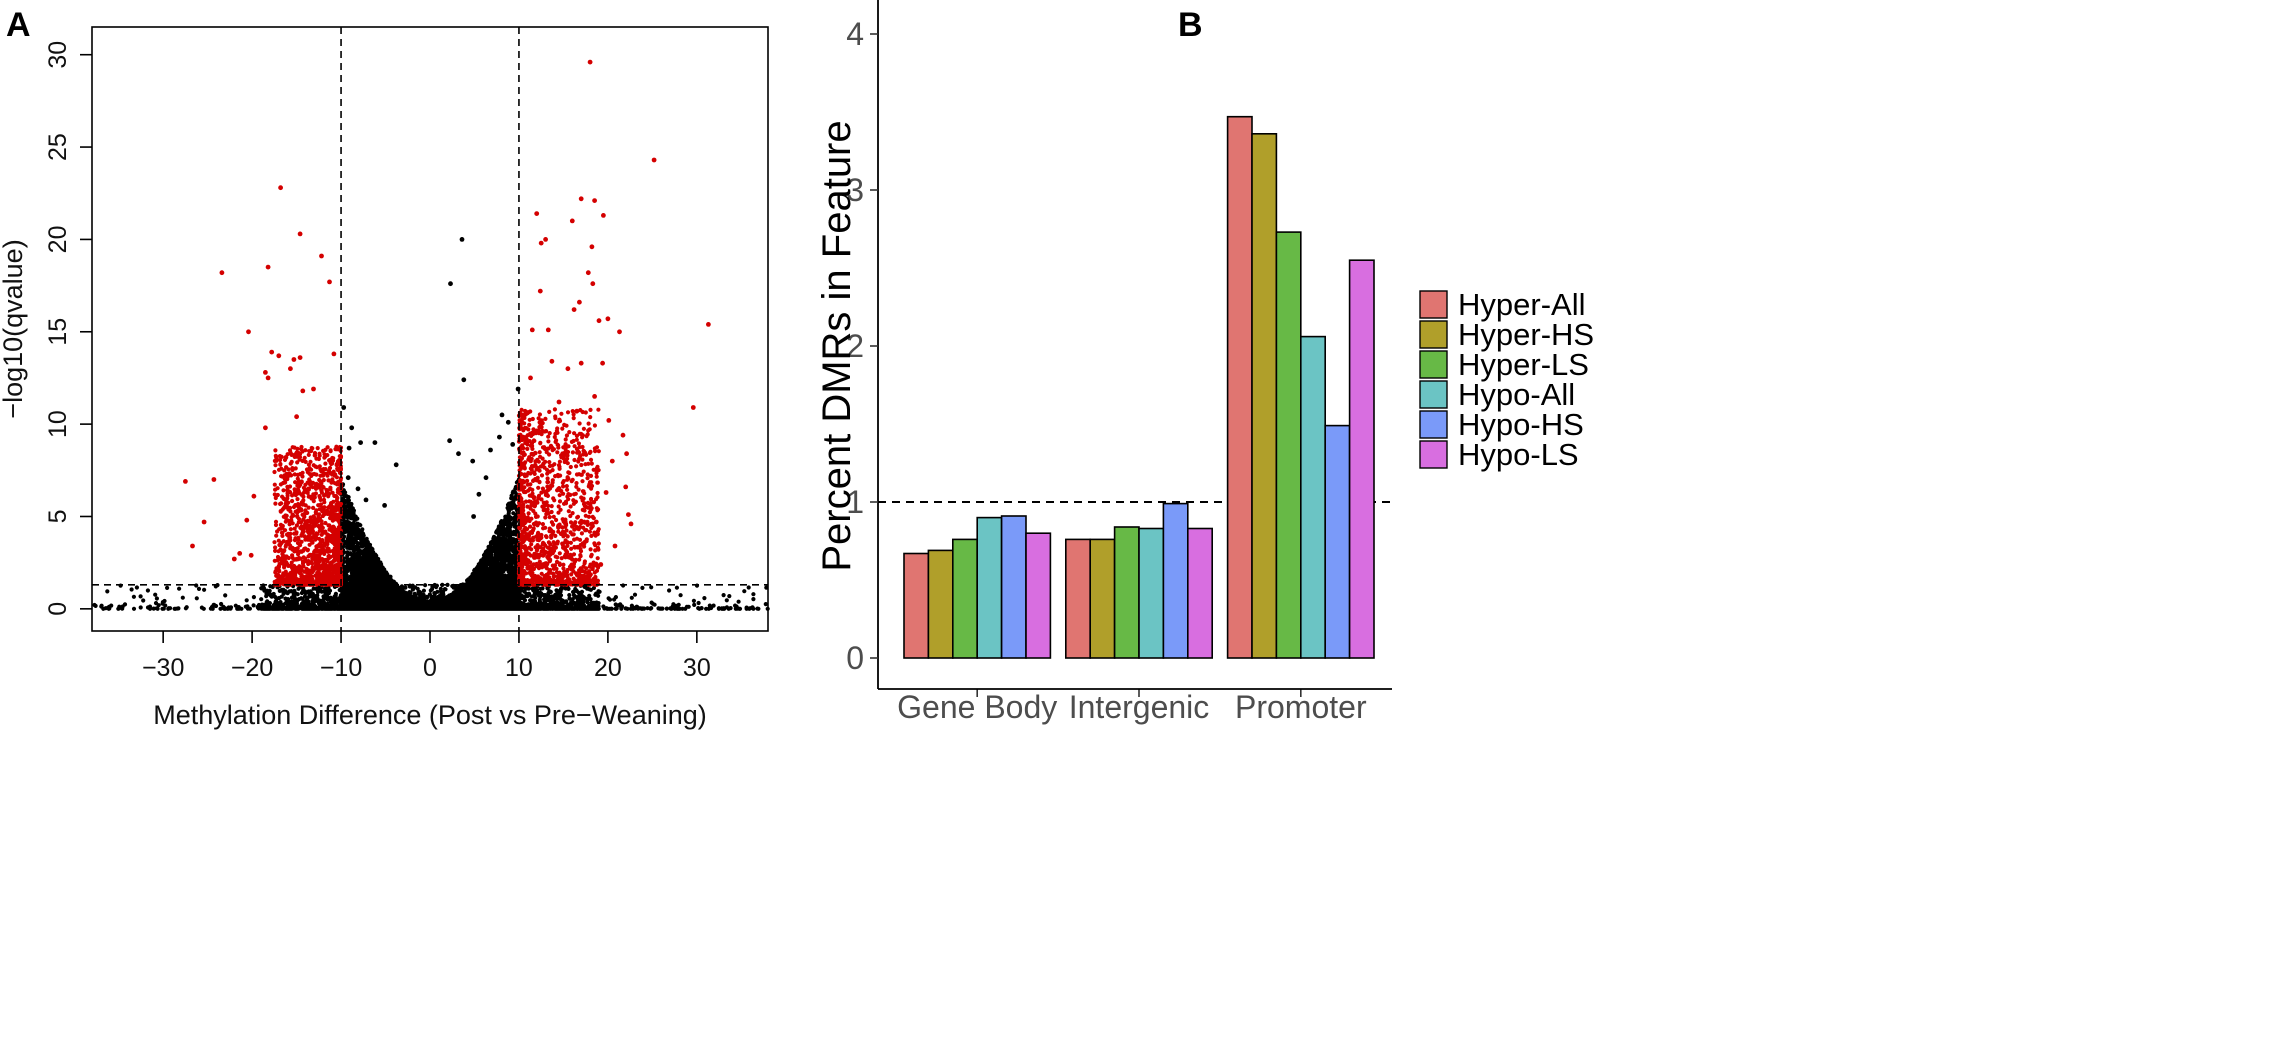 The image size is (2280, 1058). Describe the element at coordinates (58, 240) in the screenshot. I see `y-tick-label: 20` at that location.